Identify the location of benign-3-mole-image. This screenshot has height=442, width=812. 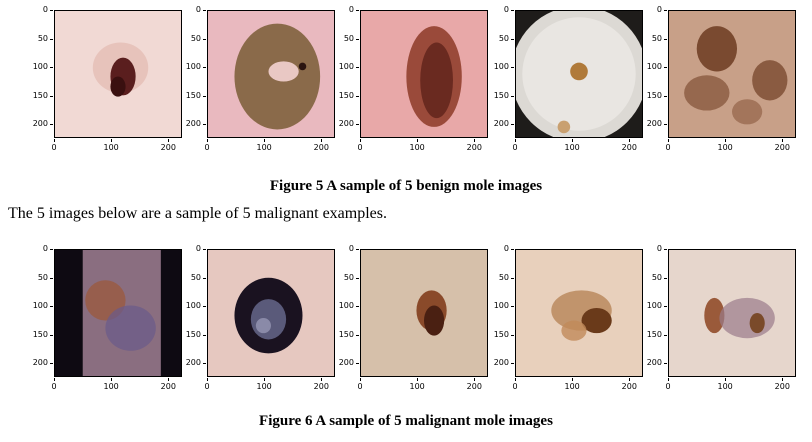
(424, 74).